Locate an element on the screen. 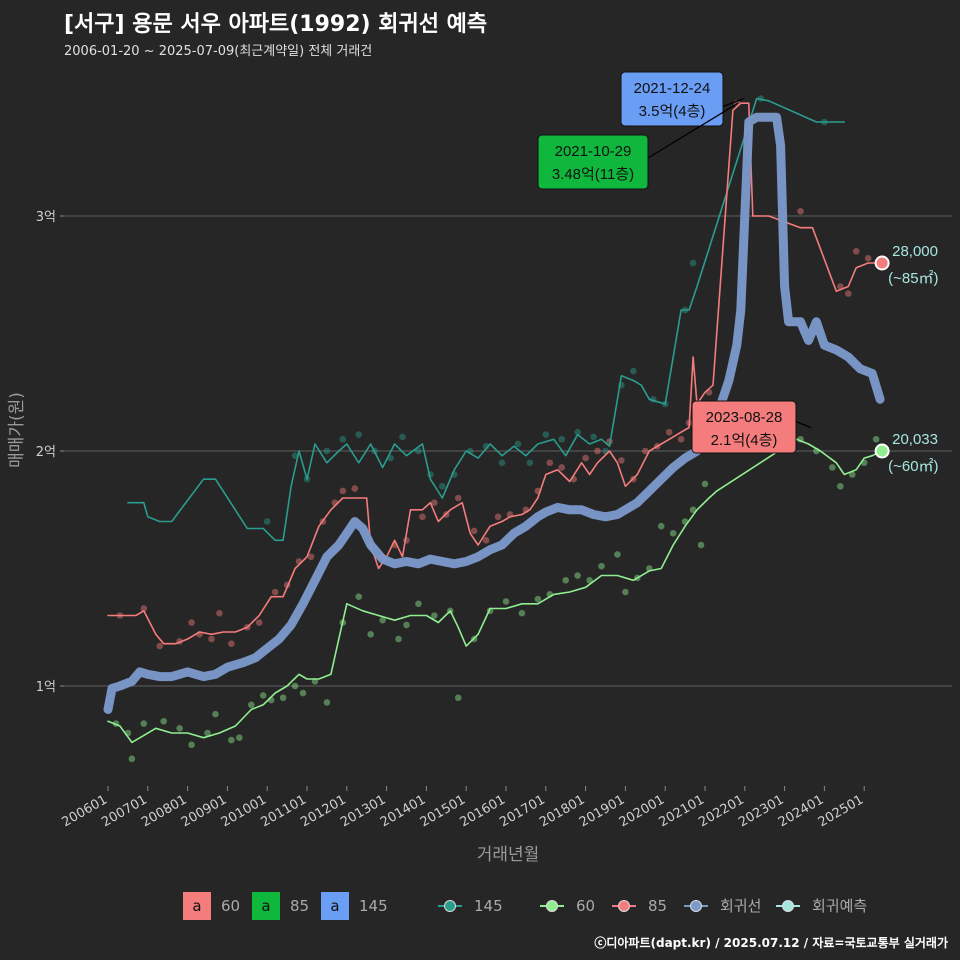 This screenshot has height=960, width=960. chart-title: [서구] 용문 서우 아파트(1992) 회귀선 예측 is located at coordinates (276, 24).